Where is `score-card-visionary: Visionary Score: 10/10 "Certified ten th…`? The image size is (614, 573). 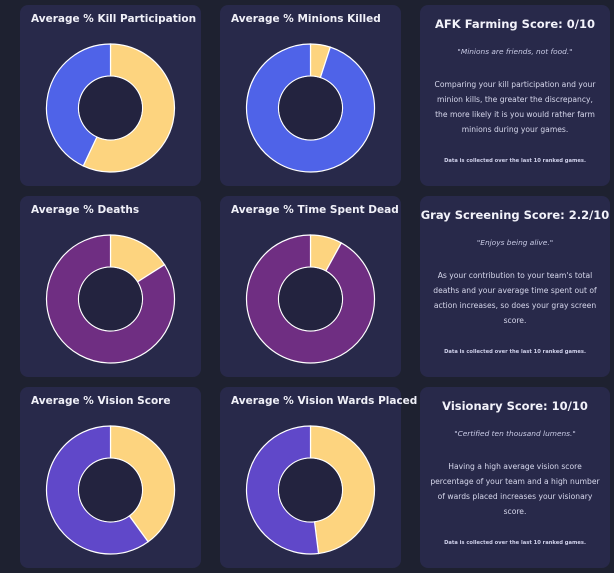
score-card-visionary: Visionary Score: 10/10 "Certified ten th… is located at coordinates (515, 477).